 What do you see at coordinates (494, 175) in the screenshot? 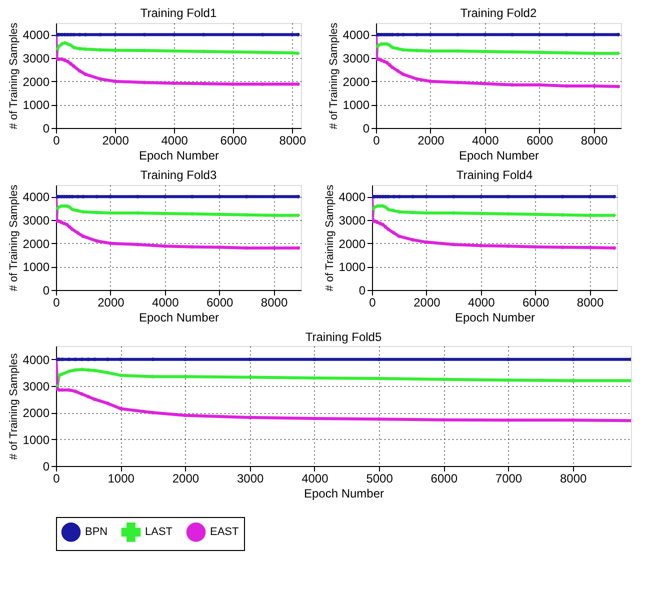
I see `chart-title: Training Fold4` at bounding box center [494, 175].